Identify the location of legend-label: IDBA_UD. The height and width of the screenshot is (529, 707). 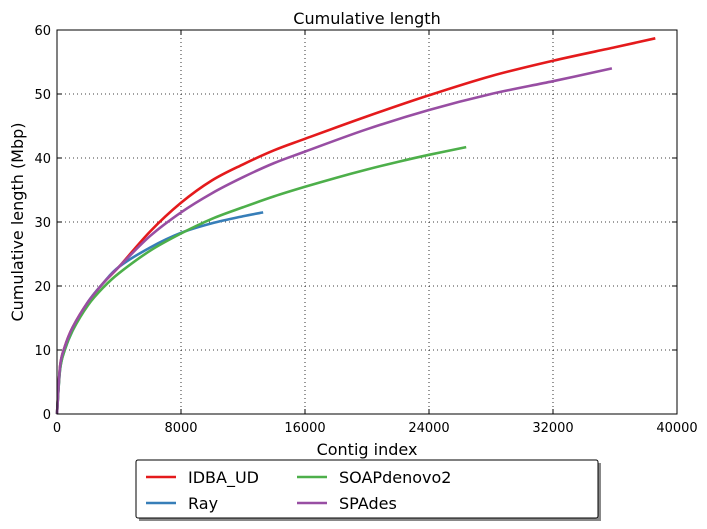
(223, 478).